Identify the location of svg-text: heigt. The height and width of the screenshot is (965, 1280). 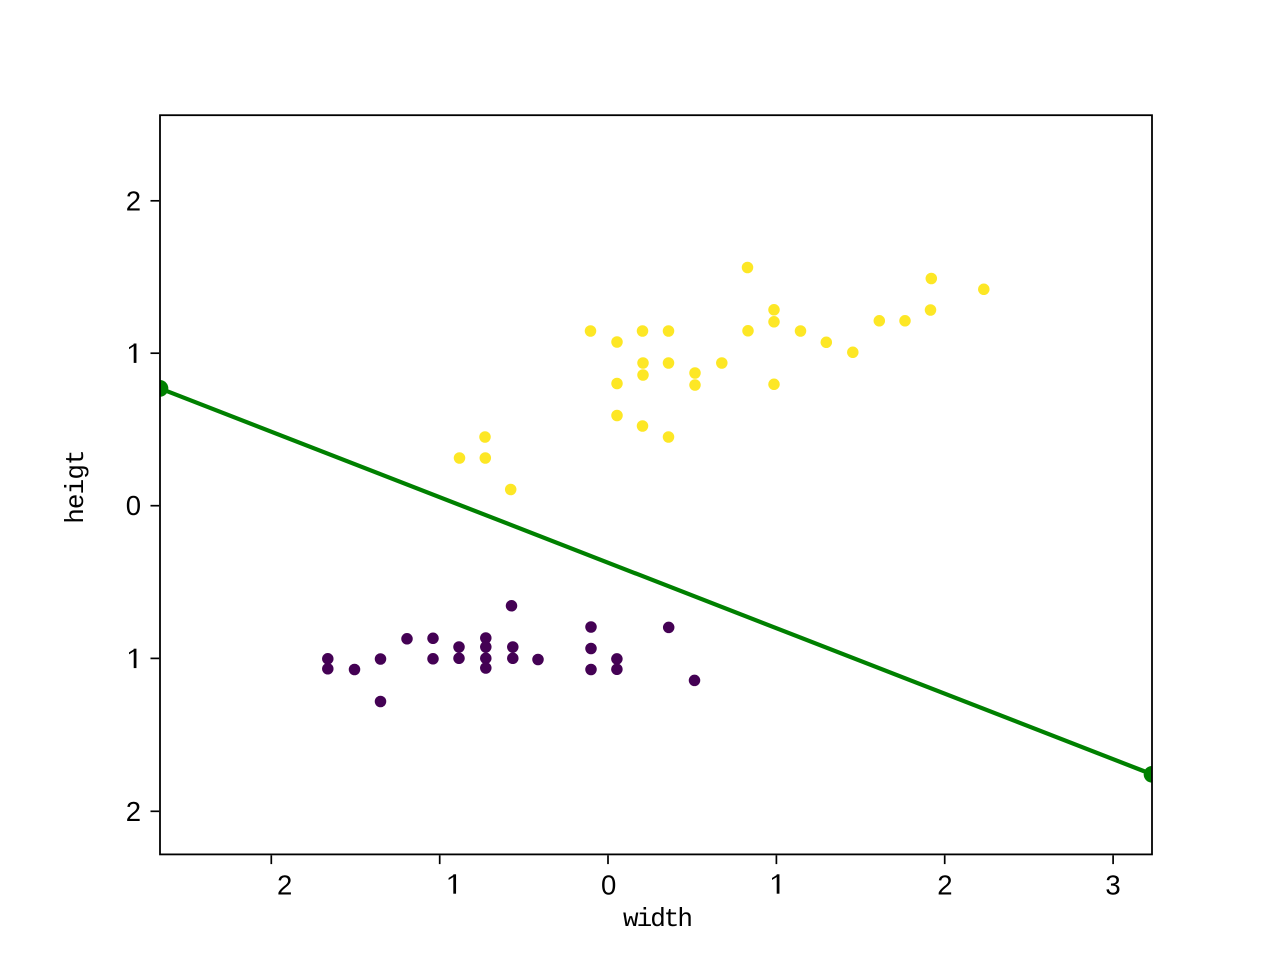
(76, 487).